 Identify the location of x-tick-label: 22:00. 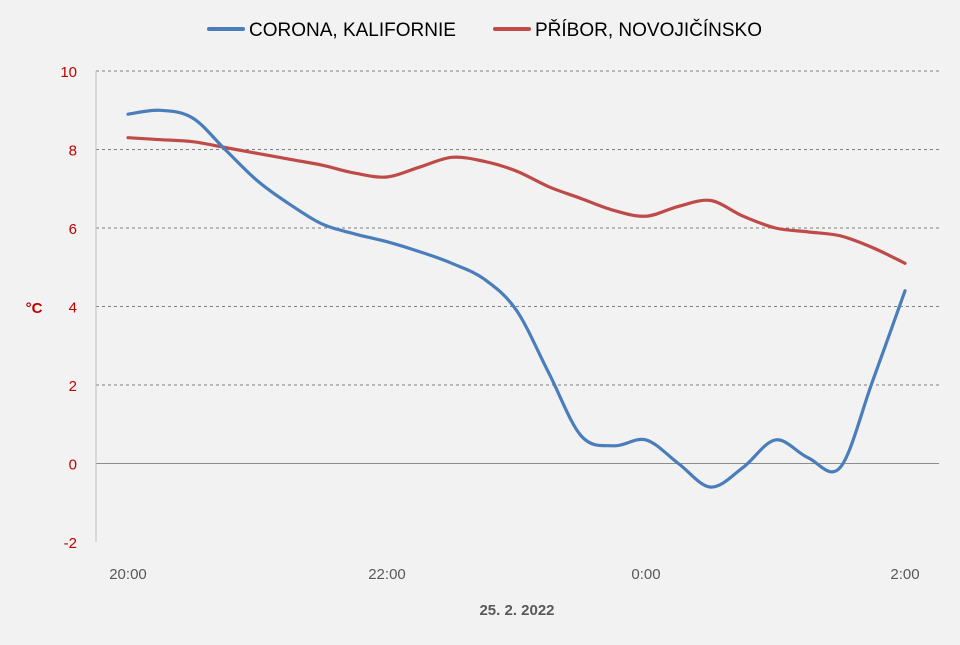
(387, 574).